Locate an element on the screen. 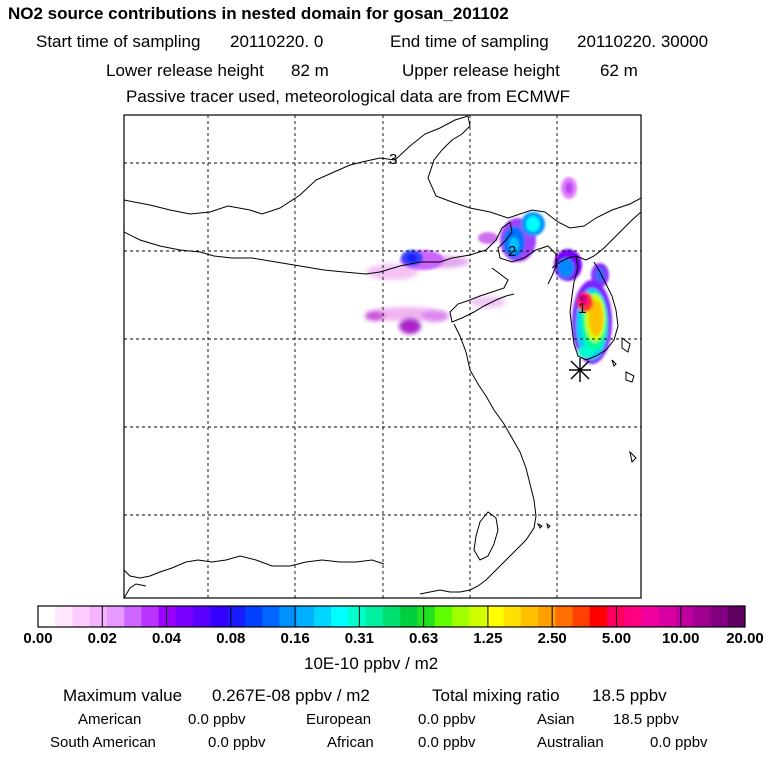 This screenshot has width=768, height=768. region-name-african: African is located at coordinates (350, 742).